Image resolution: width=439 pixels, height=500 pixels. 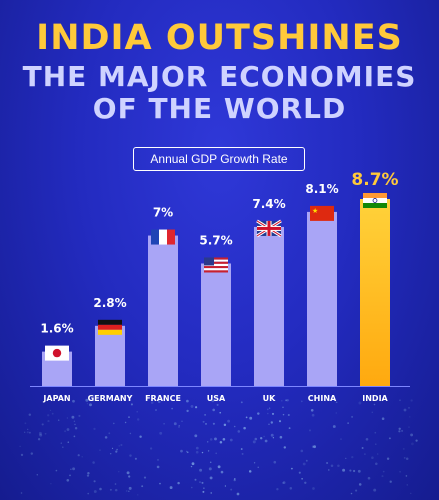 I want to click on bar-france, so click(x=163, y=310).